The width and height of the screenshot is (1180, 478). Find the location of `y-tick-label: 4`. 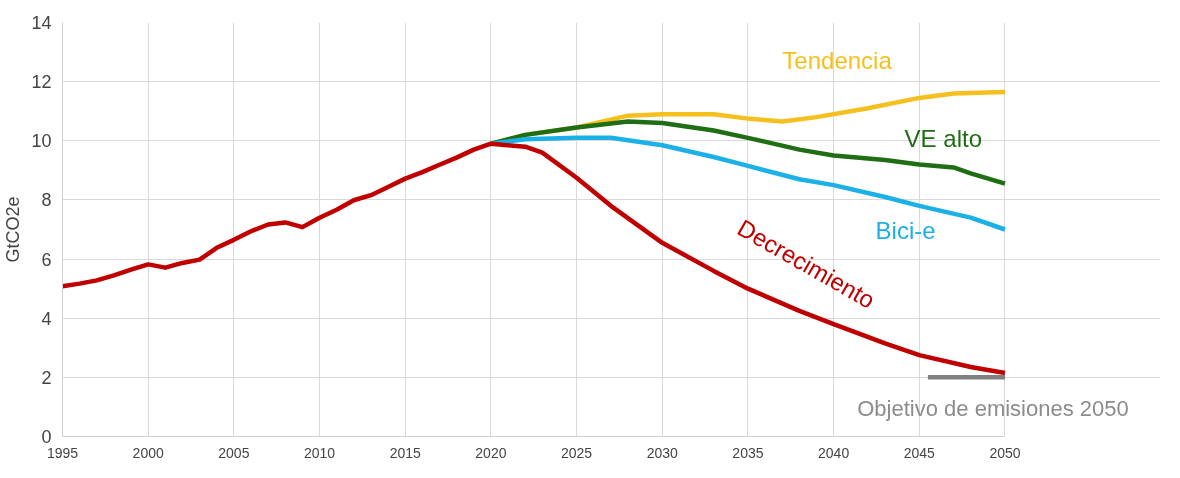

y-tick-label: 4 is located at coordinates (46, 318).